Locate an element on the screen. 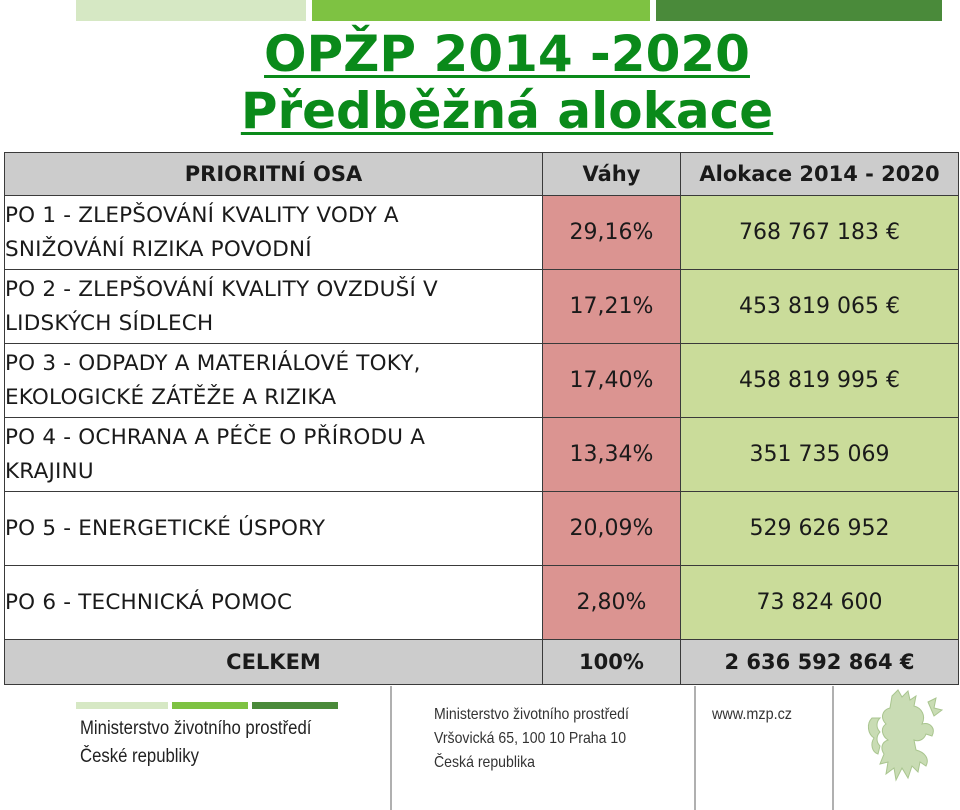 The image size is (960, 810). page-title: OPŽP 2014 -2020 is located at coordinates (507, 54).